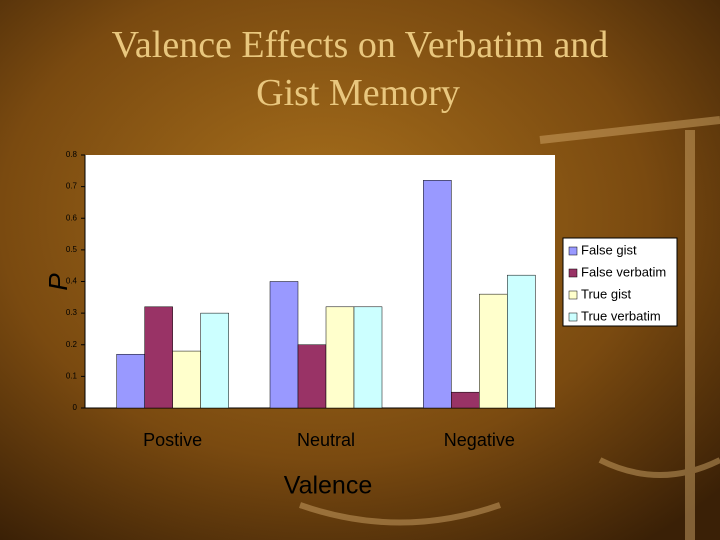 This screenshot has height=540, width=720. What do you see at coordinates (72, 249) in the screenshot?
I see `y-tick-label: 0.5` at bounding box center [72, 249].